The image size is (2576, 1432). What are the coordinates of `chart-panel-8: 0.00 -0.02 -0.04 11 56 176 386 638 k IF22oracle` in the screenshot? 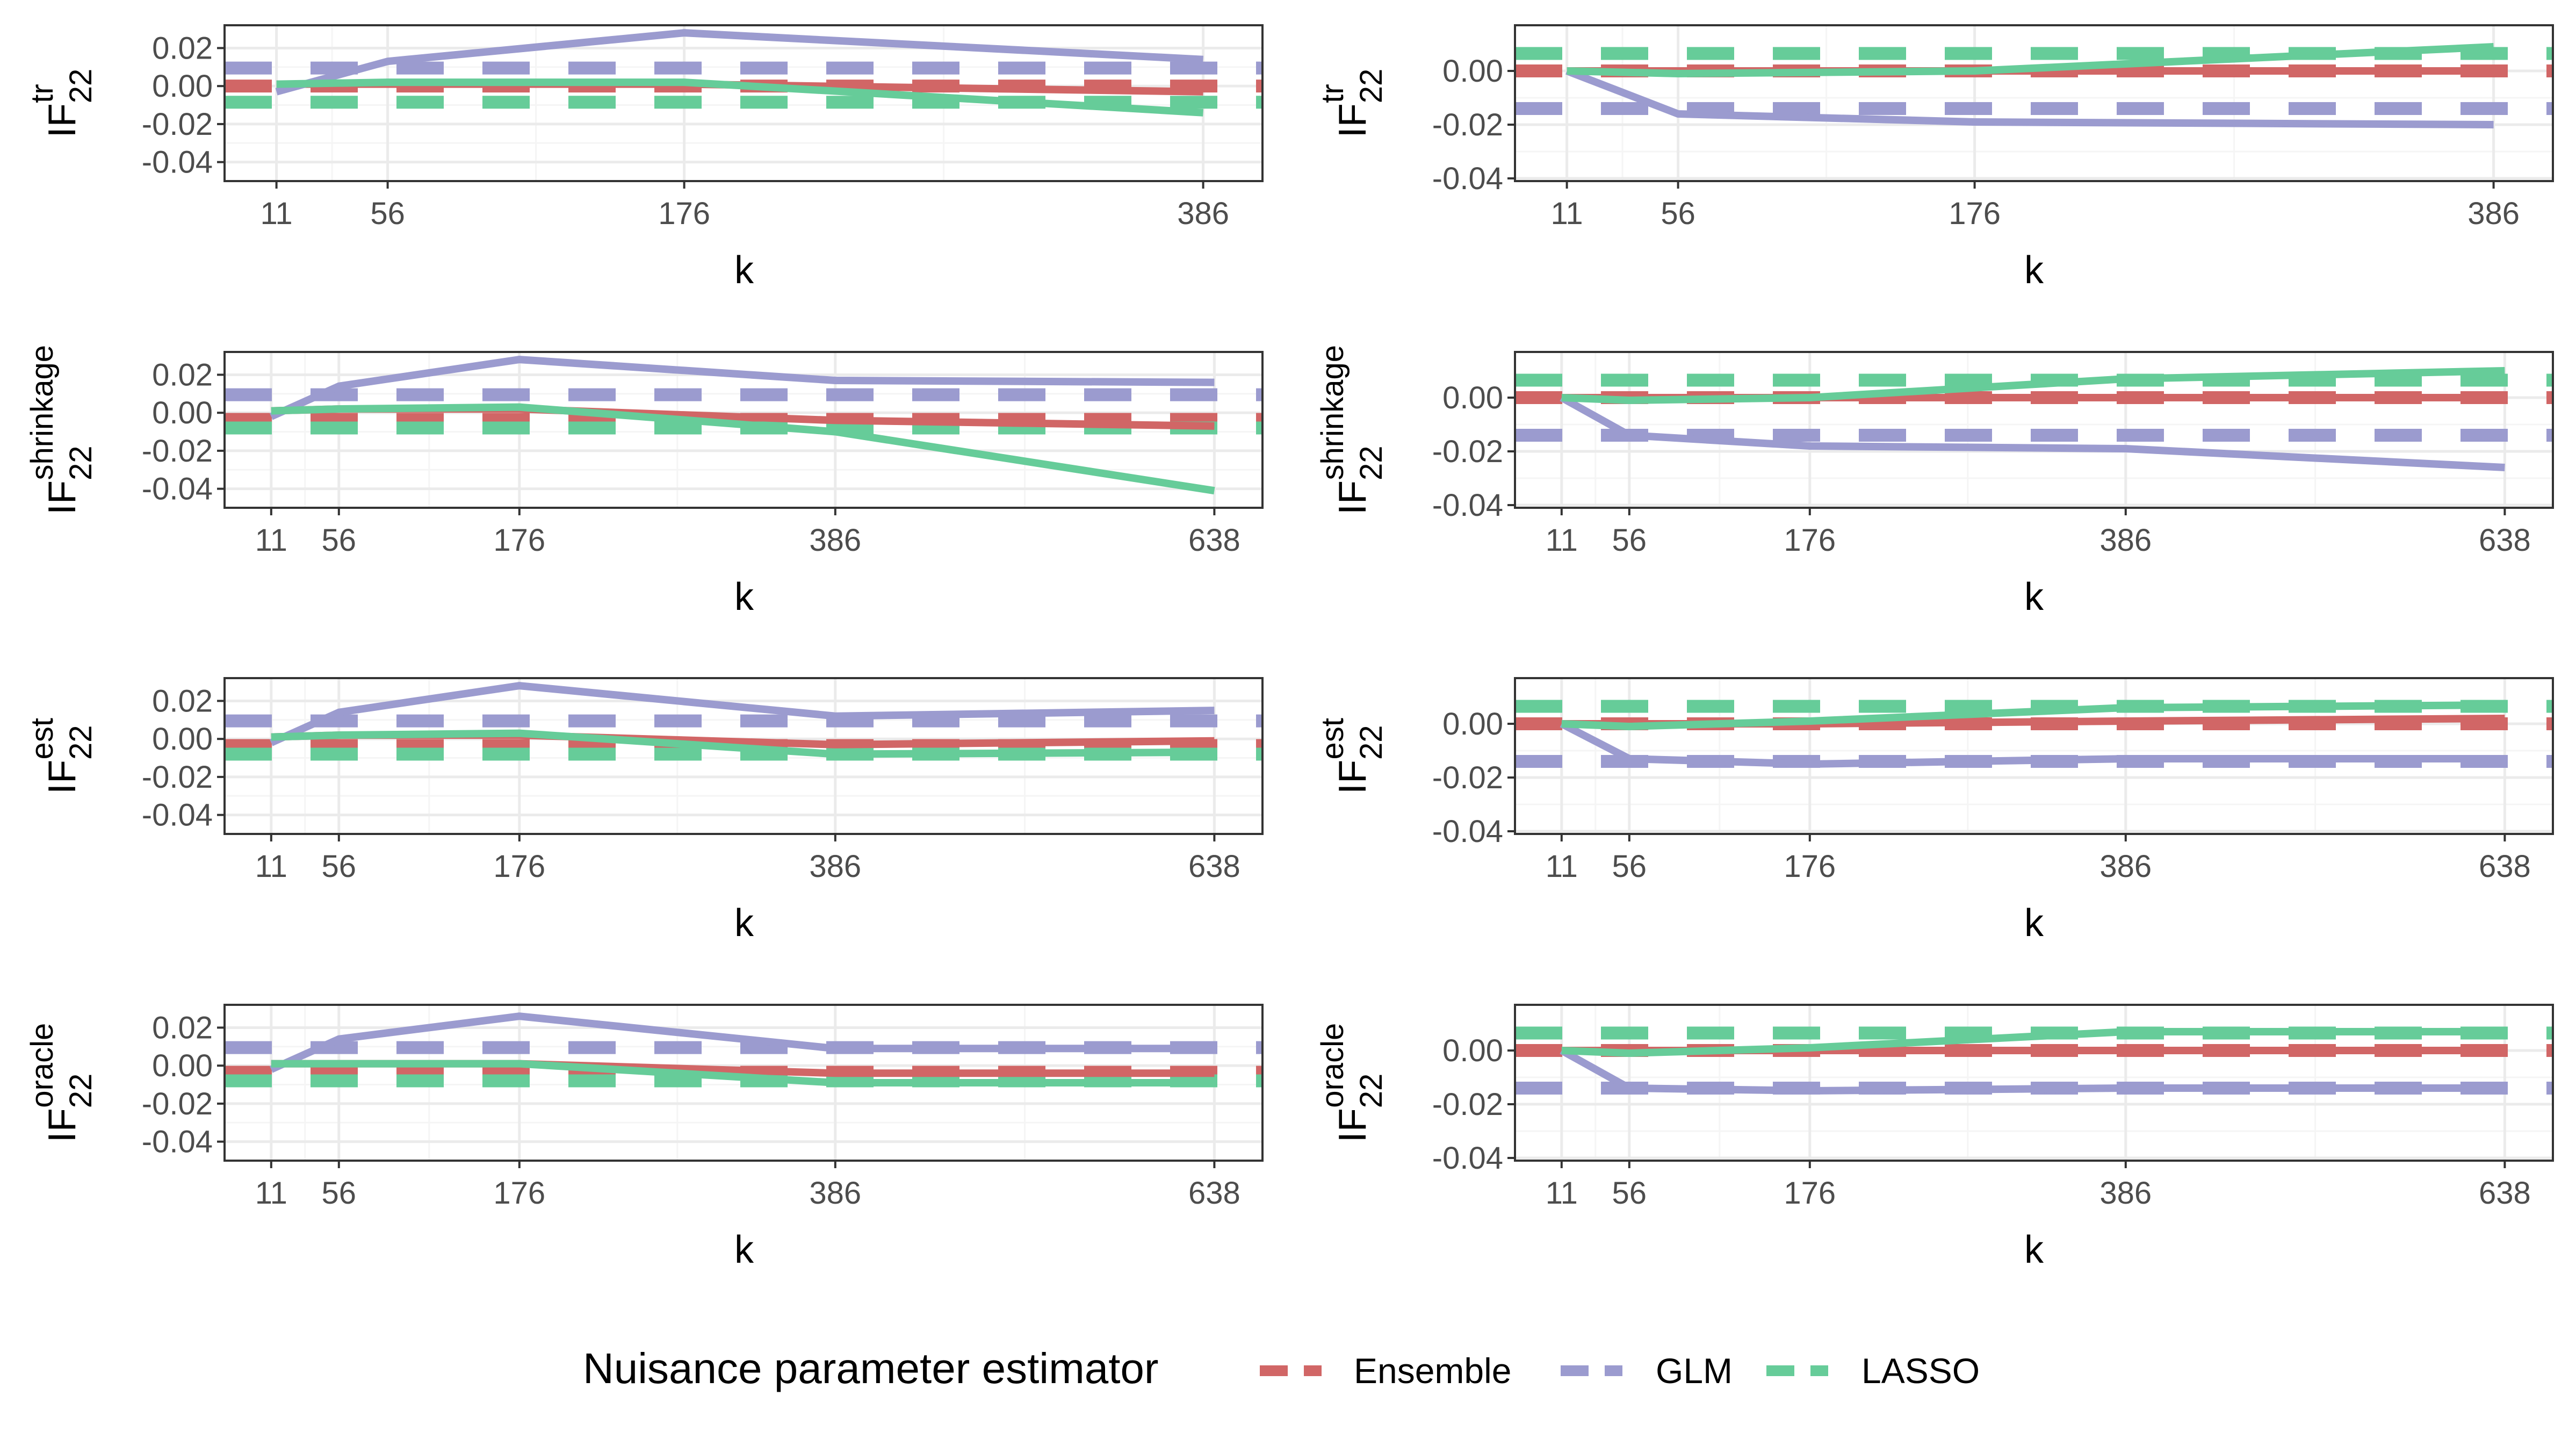 It's located at (1935, 1137).